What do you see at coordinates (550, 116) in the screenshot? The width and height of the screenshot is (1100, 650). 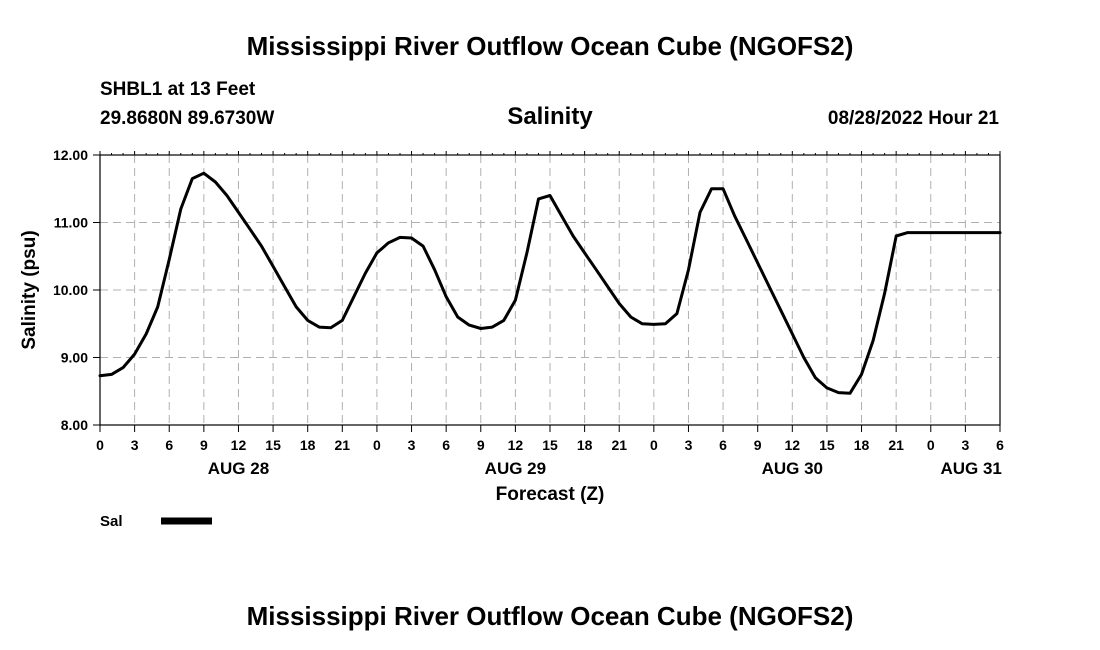 I see `variable-title: Salinity` at bounding box center [550, 116].